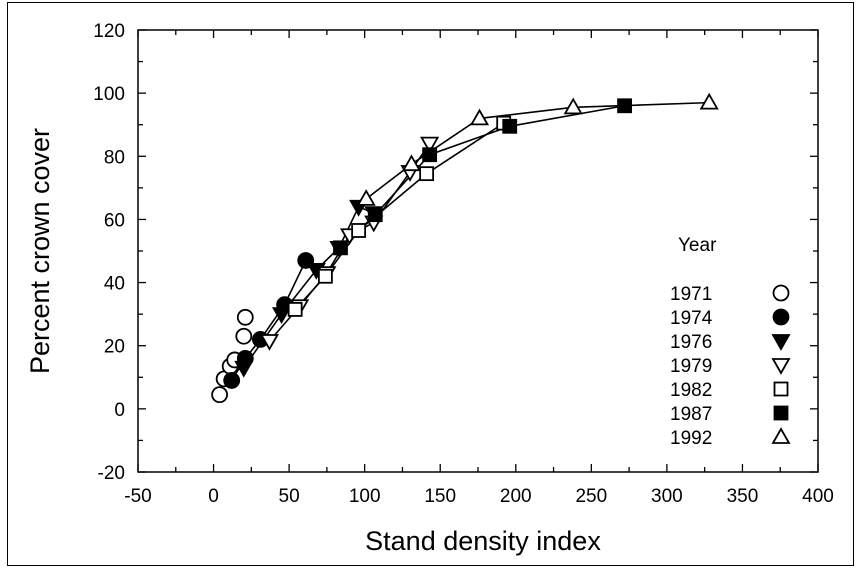 Image resolution: width=859 pixels, height=569 pixels. I want to click on legend-marker-1992, so click(781, 435).